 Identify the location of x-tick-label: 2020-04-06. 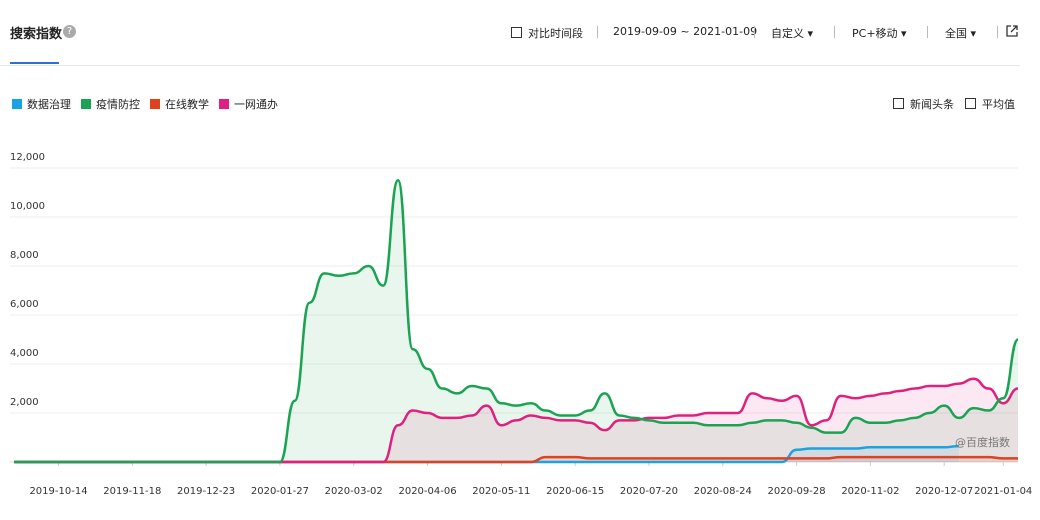
(427, 491).